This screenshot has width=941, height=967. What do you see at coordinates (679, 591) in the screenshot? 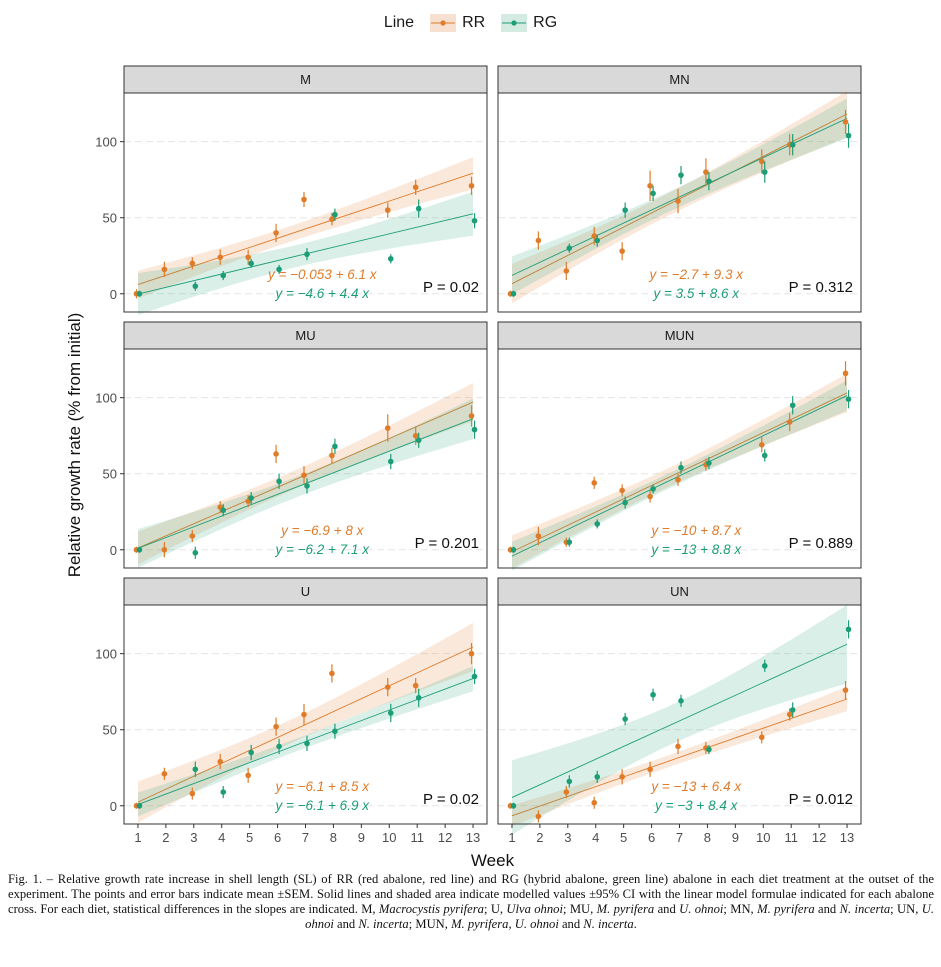
I see `panel-title: UN` at bounding box center [679, 591].